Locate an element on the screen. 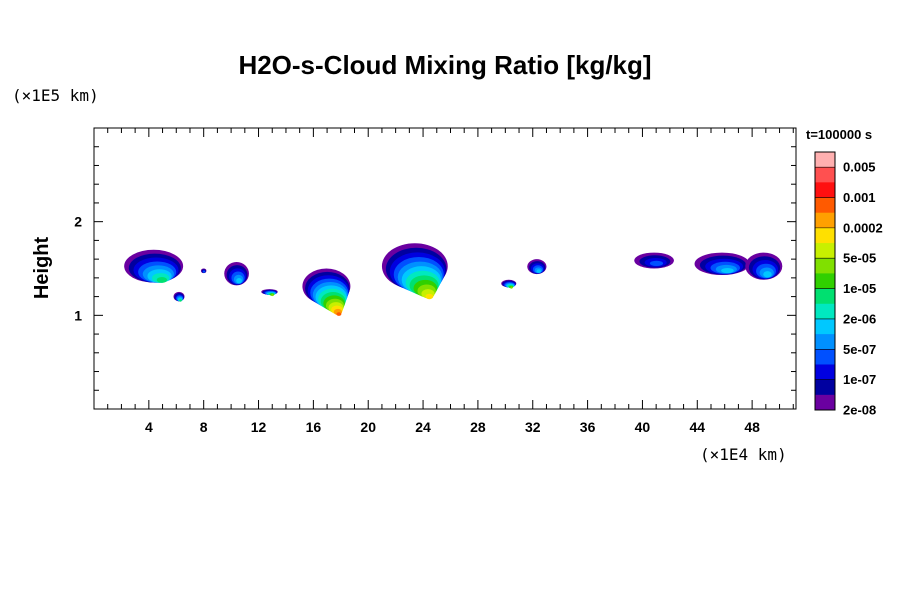 This screenshot has width=900, height=600. y-axis-label: Height is located at coordinates (42, 268).